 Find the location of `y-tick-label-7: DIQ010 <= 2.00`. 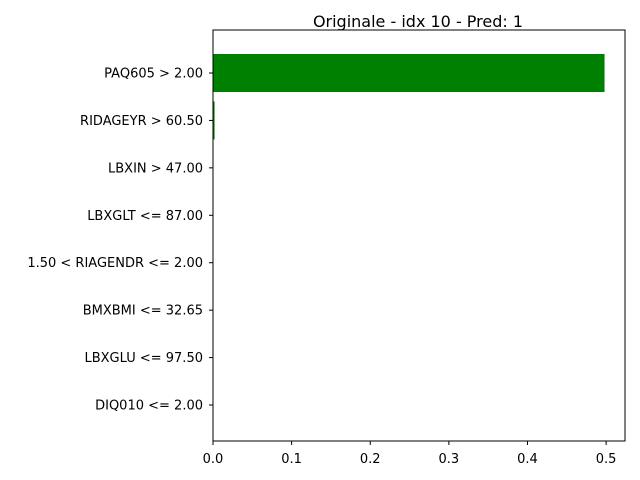

y-tick-label-7: DIQ010 <= 2.00 is located at coordinates (149, 406).